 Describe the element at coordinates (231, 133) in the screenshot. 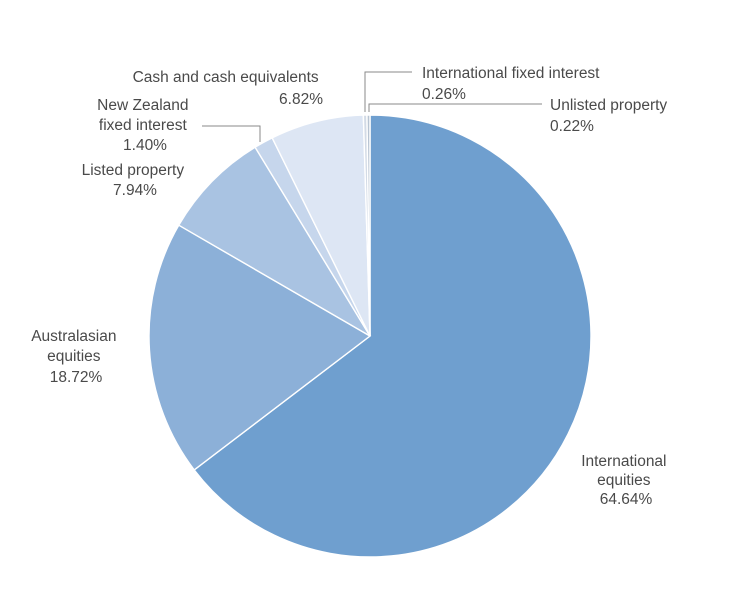

I see `leader-new-zealand-fixed-interest` at that location.